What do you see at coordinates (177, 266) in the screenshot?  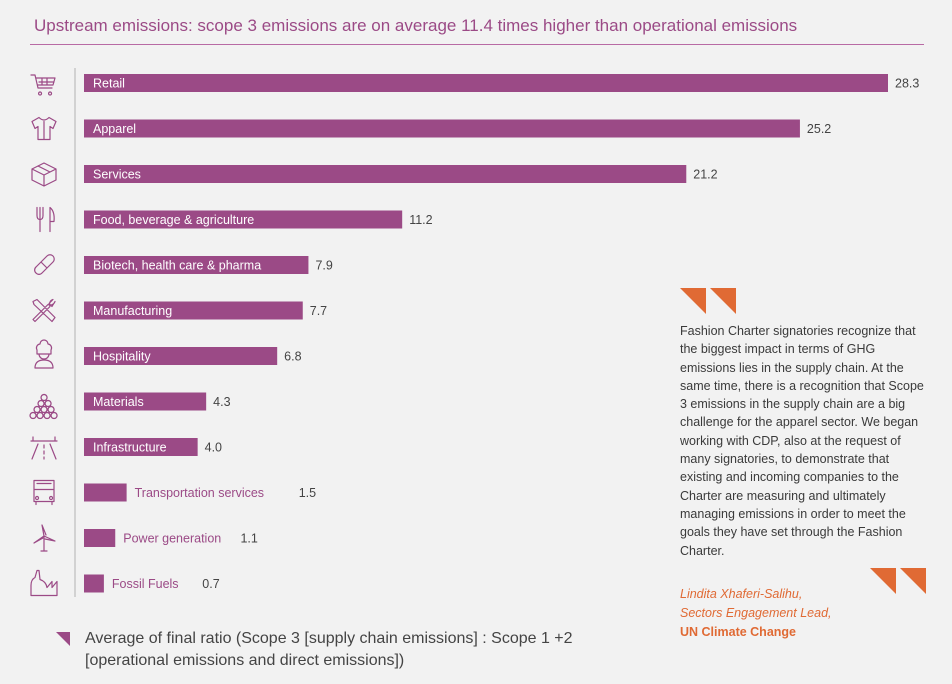 I see `category-label: Biotech, health care & pharma` at bounding box center [177, 266].